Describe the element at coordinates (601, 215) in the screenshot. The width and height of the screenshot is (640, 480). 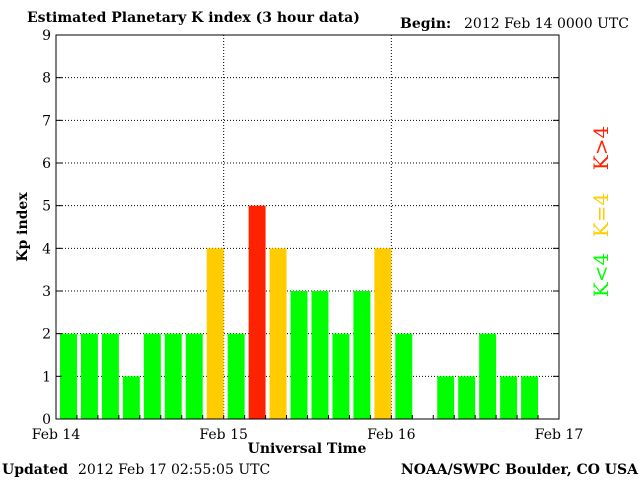
I see `legend-mid: K=4` at that location.